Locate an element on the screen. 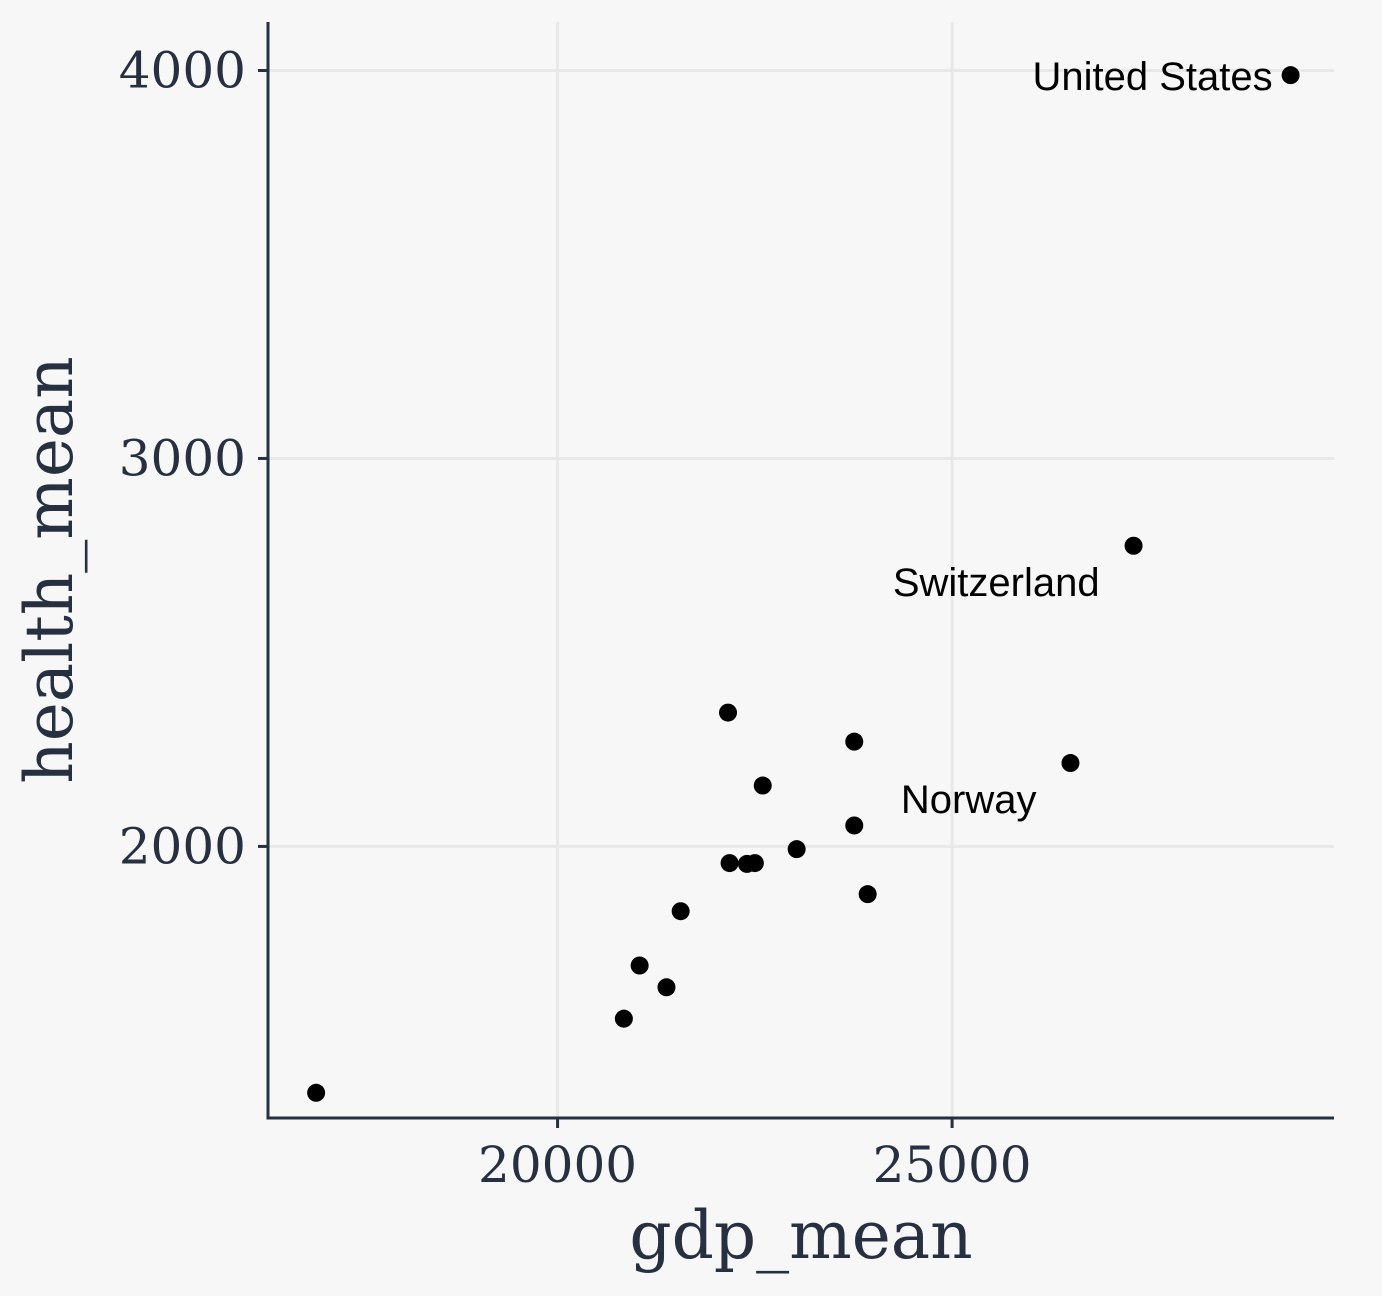 The width and height of the screenshot is (1382, 1296). point-label: Switzerland is located at coordinates (996, 583).